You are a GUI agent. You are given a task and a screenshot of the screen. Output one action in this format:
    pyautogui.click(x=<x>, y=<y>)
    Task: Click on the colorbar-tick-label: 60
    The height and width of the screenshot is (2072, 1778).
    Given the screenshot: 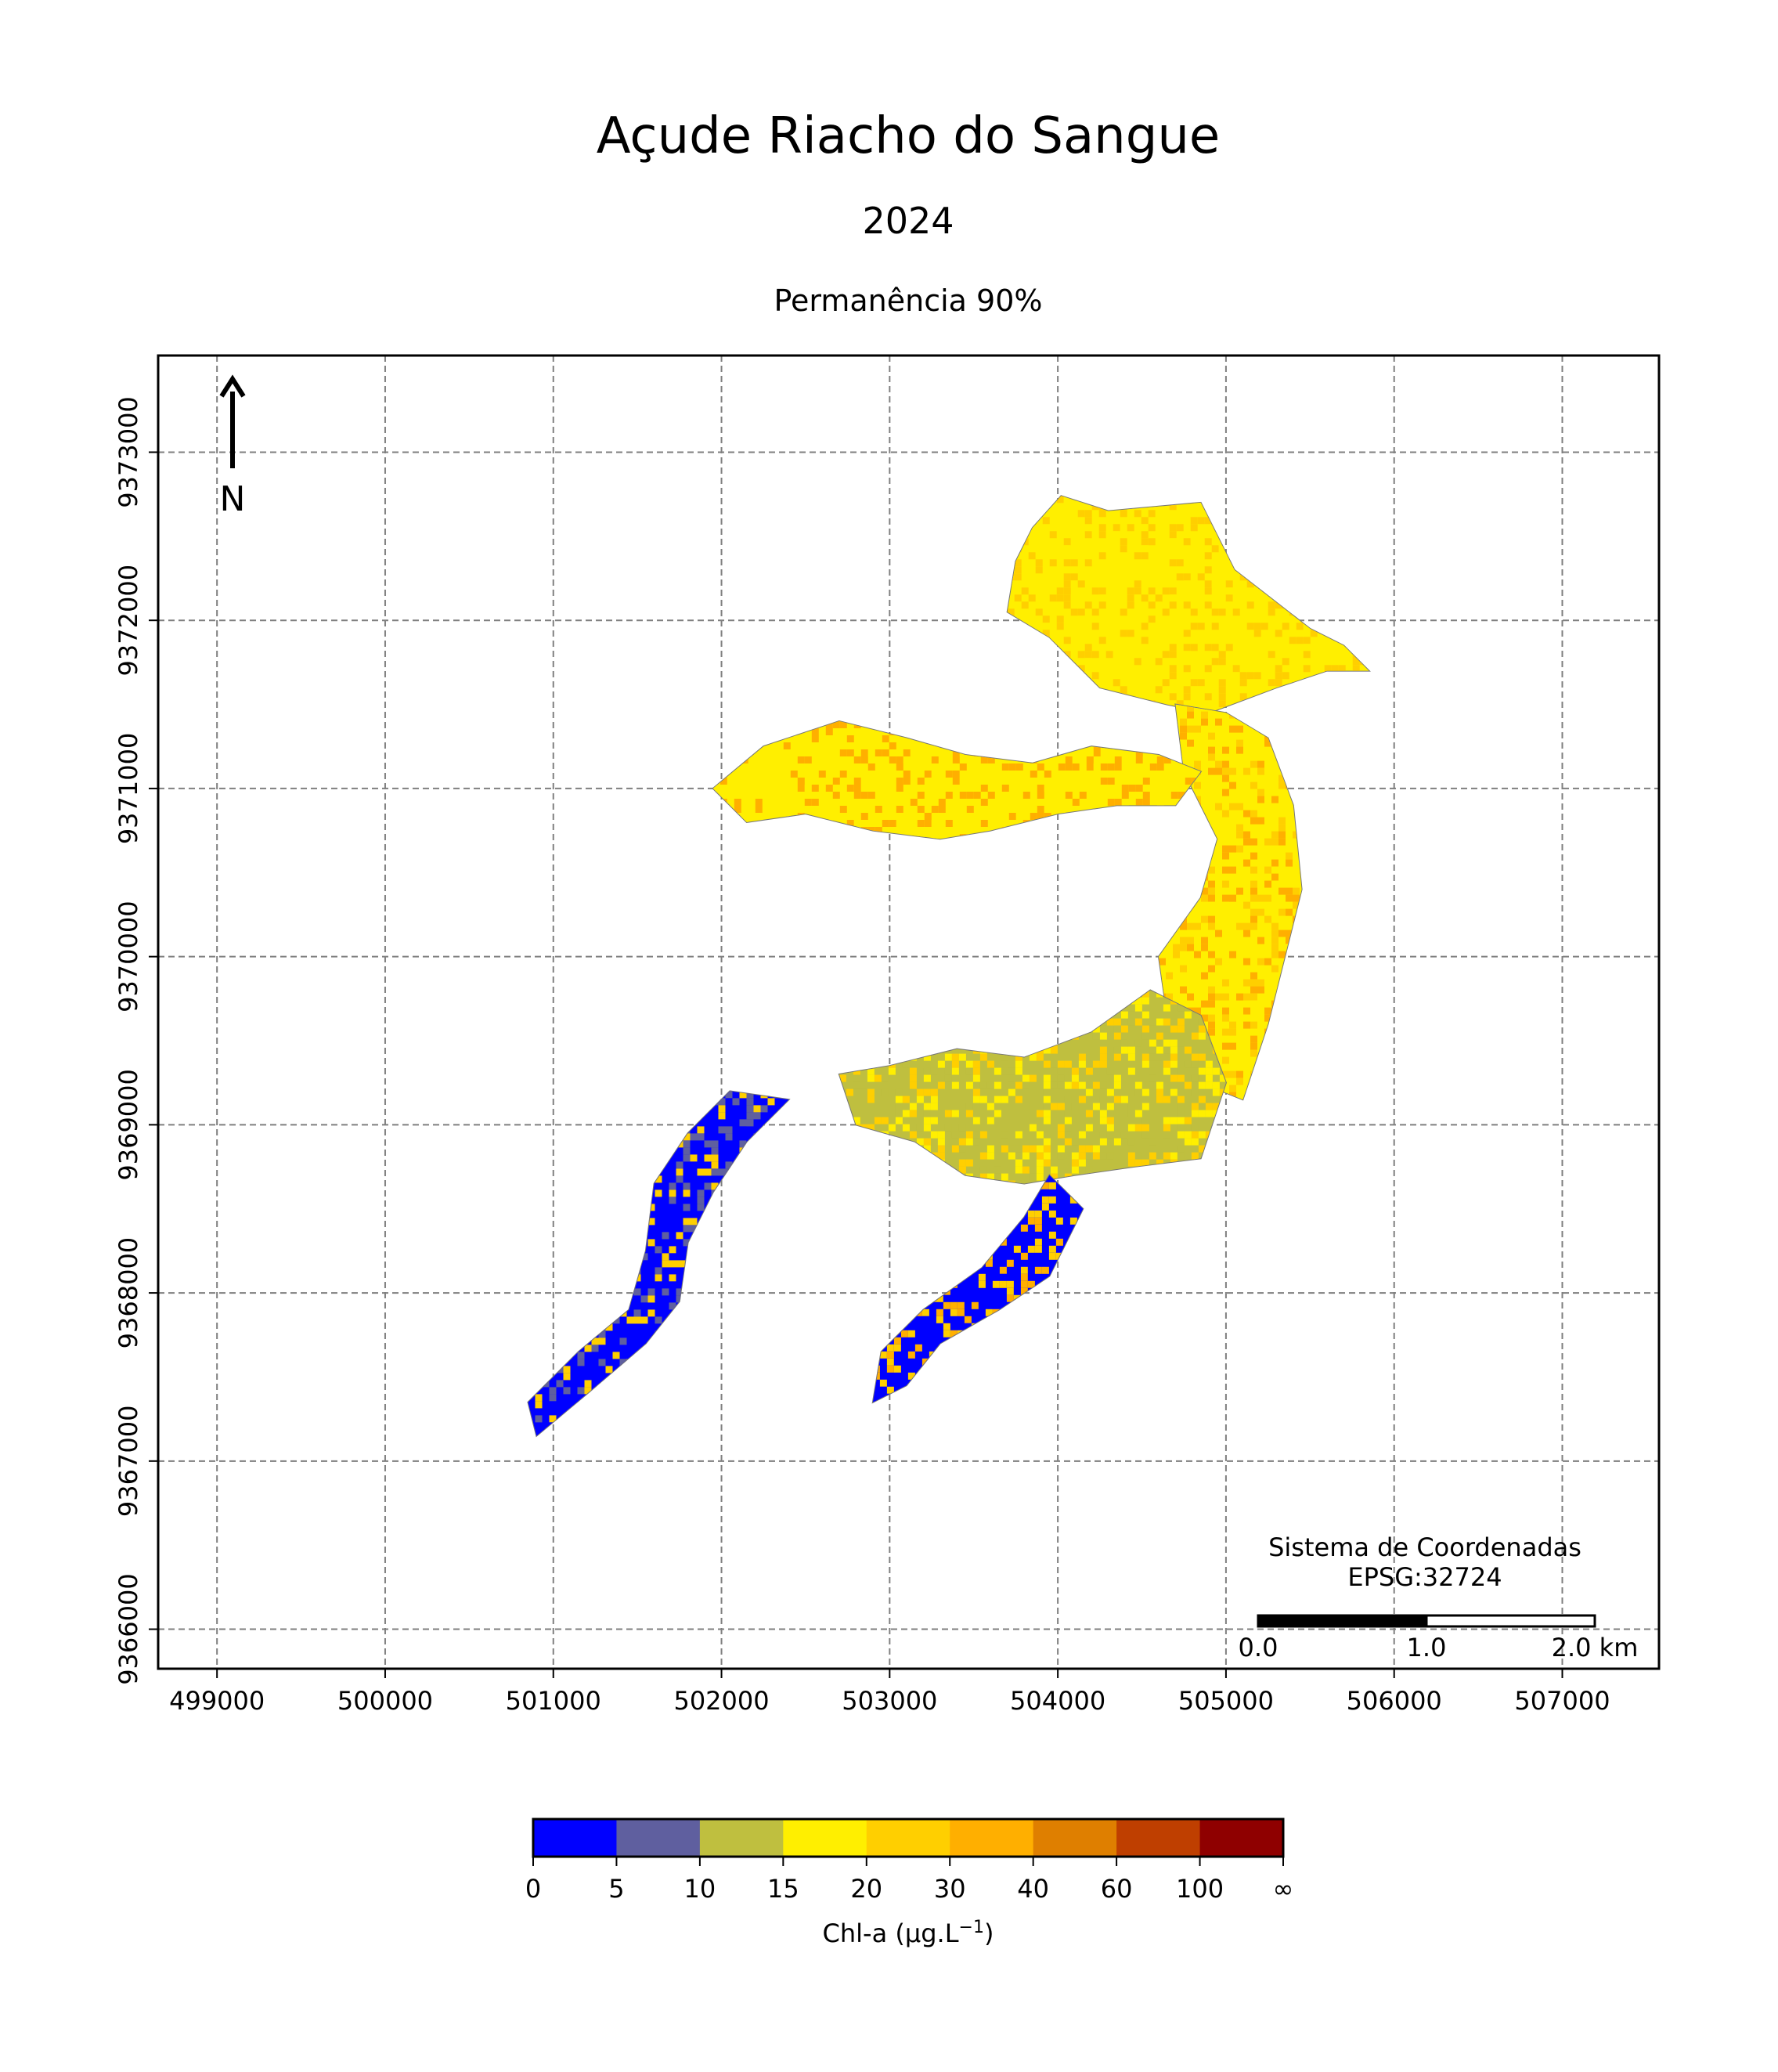 What is the action you would take?
    pyautogui.click(x=1117, y=1889)
    